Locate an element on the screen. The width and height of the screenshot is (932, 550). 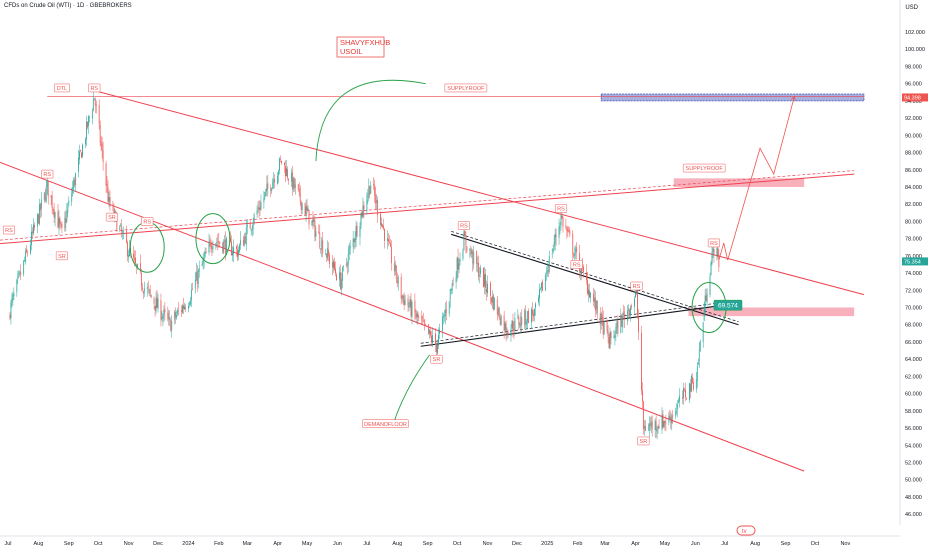
time-tick: Mar is located at coordinates (247, 544).